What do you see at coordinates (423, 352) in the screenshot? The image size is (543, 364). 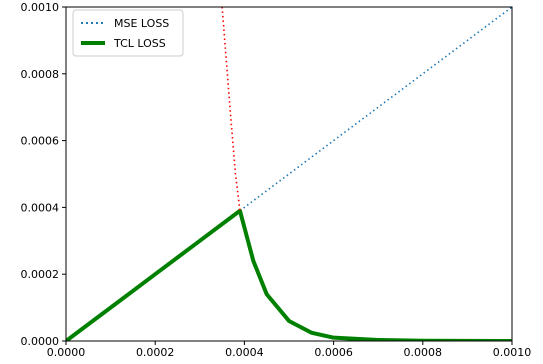 I see `x-tick-label: 0.0008` at bounding box center [423, 352].